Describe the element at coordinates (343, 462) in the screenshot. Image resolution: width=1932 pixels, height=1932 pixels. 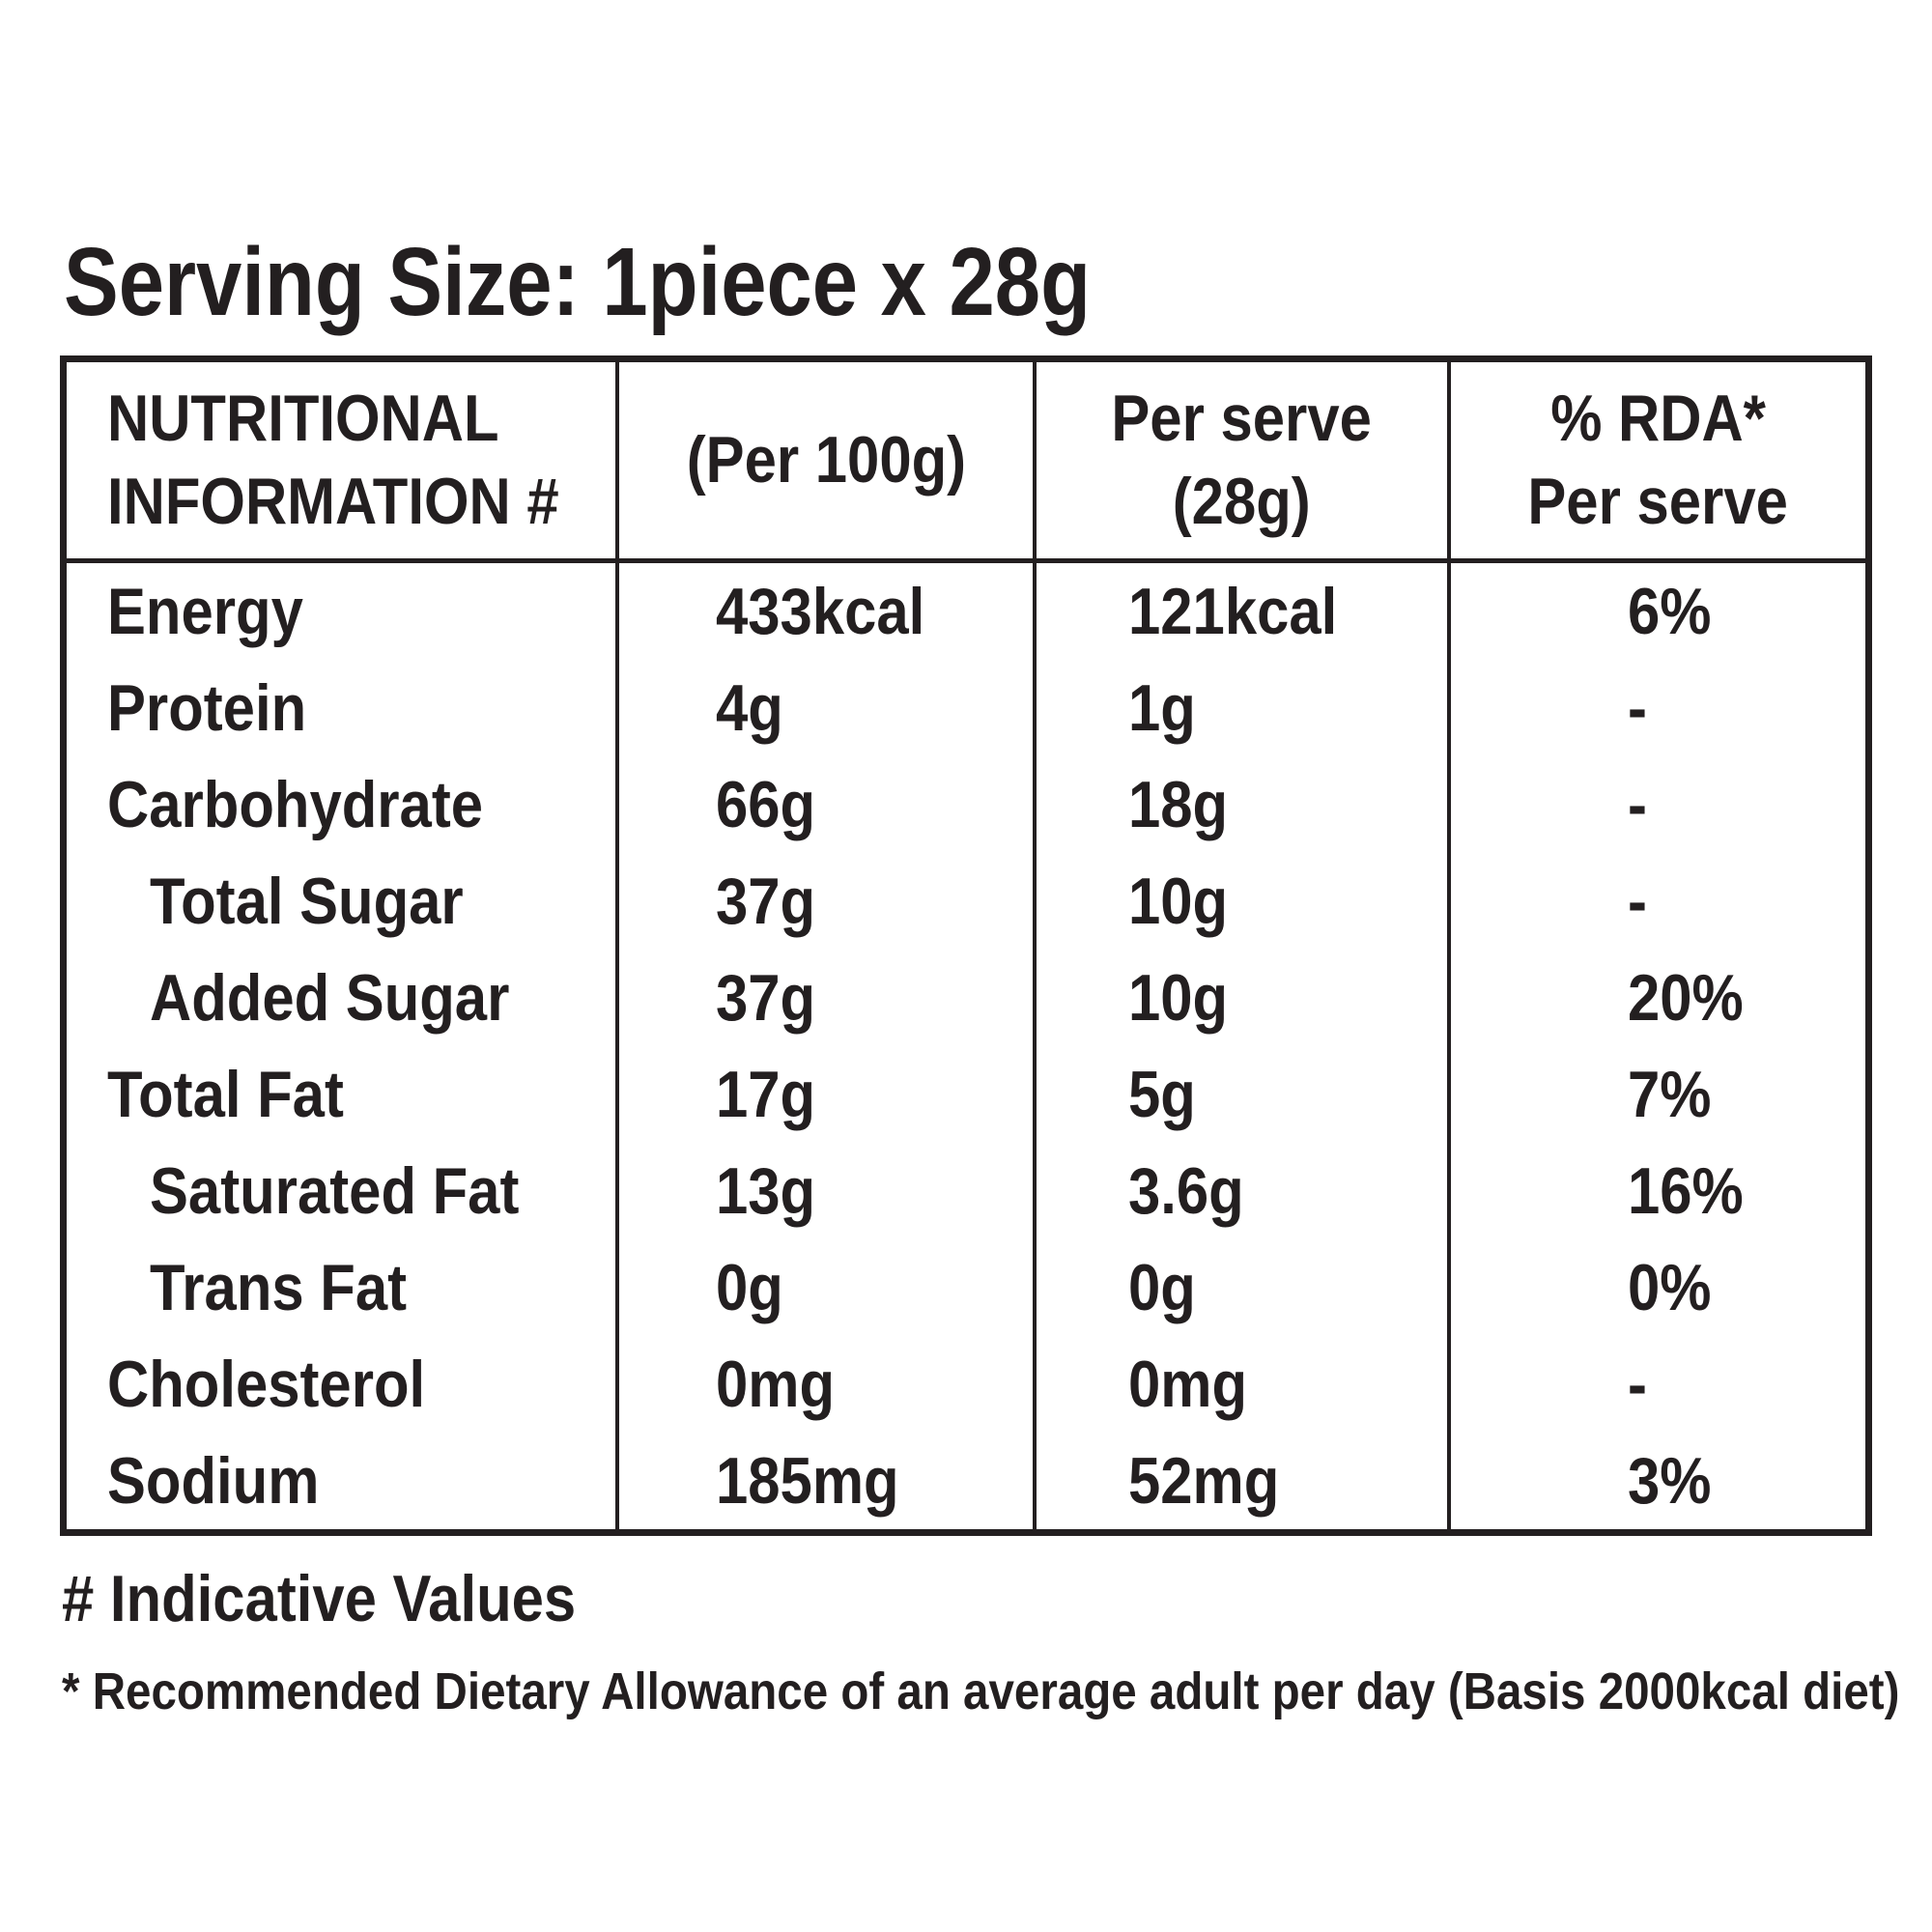
I see `header-cell-nutritional-information: NUTRITIONAL INFORMATION #` at that location.